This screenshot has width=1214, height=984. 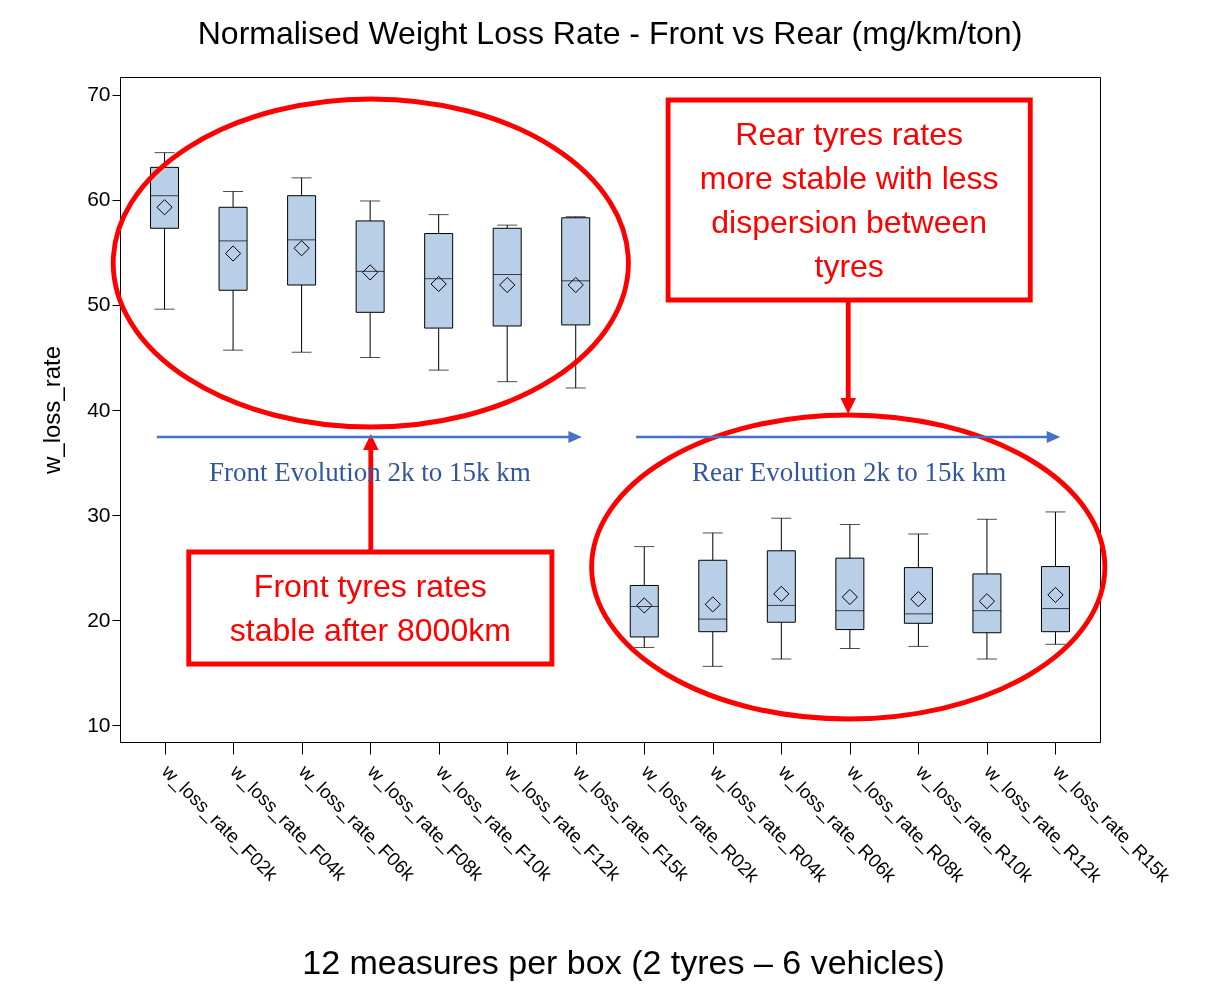 I want to click on chart-title: Normalised Weight Loss Rate - Front vs Rear (mg/km/ton), so click(x=610, y=33).